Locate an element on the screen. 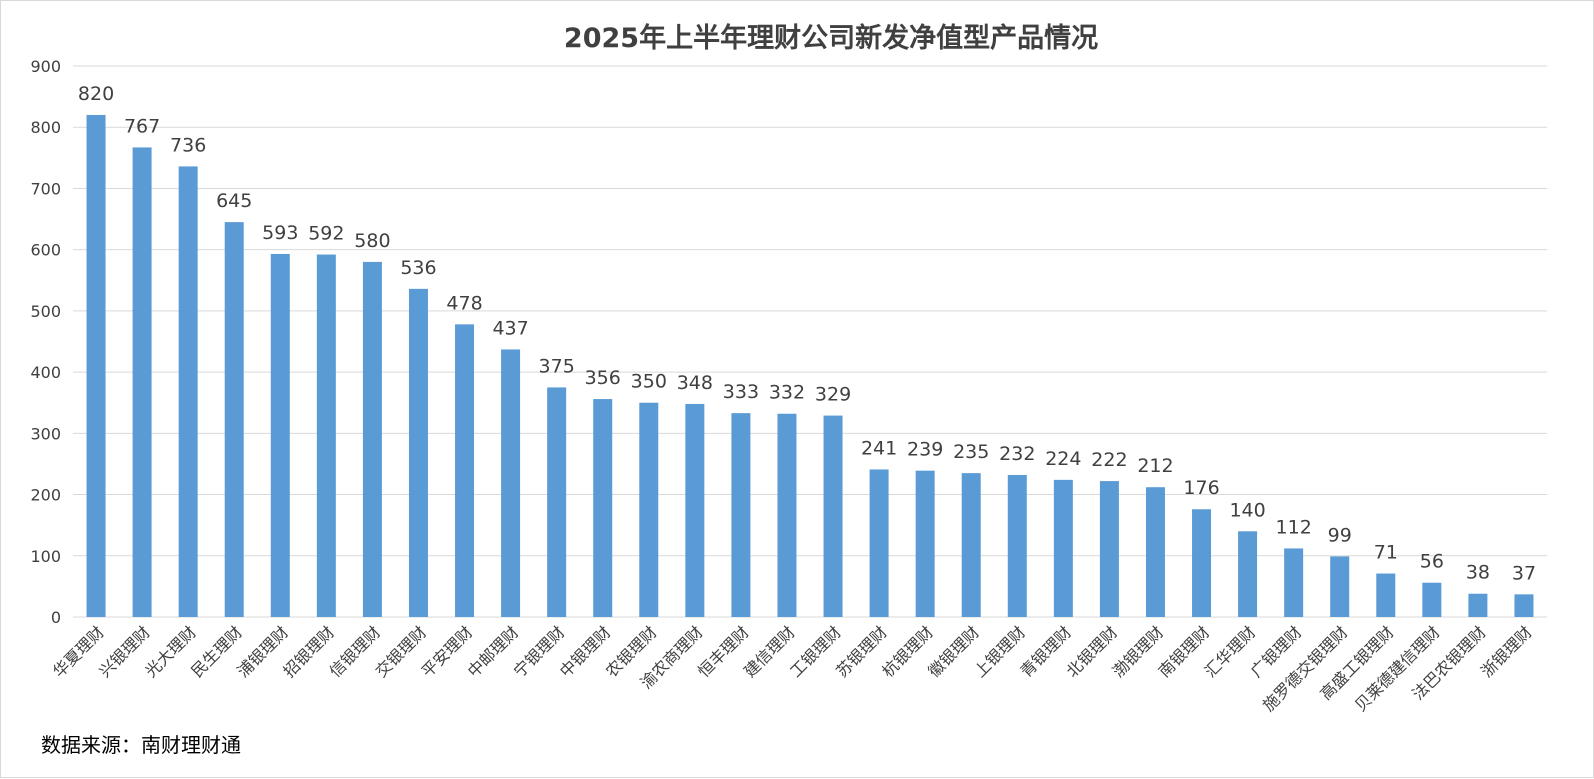 This screenshot has width=1594, height=779. data-label: 350 is located at coordinates (649, 382).